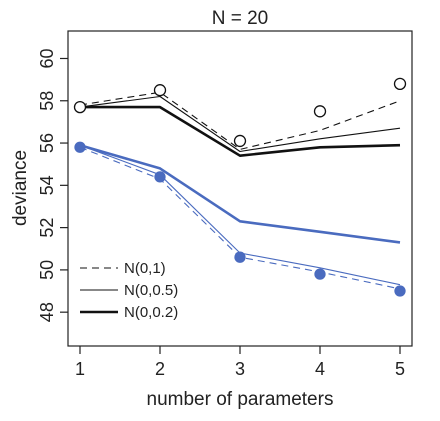 The image size is (440, 421). What do you see at coordinates (47, 312) in the screenshot?
I see `y-tick-label: 48` at bounding box center [47, 312].